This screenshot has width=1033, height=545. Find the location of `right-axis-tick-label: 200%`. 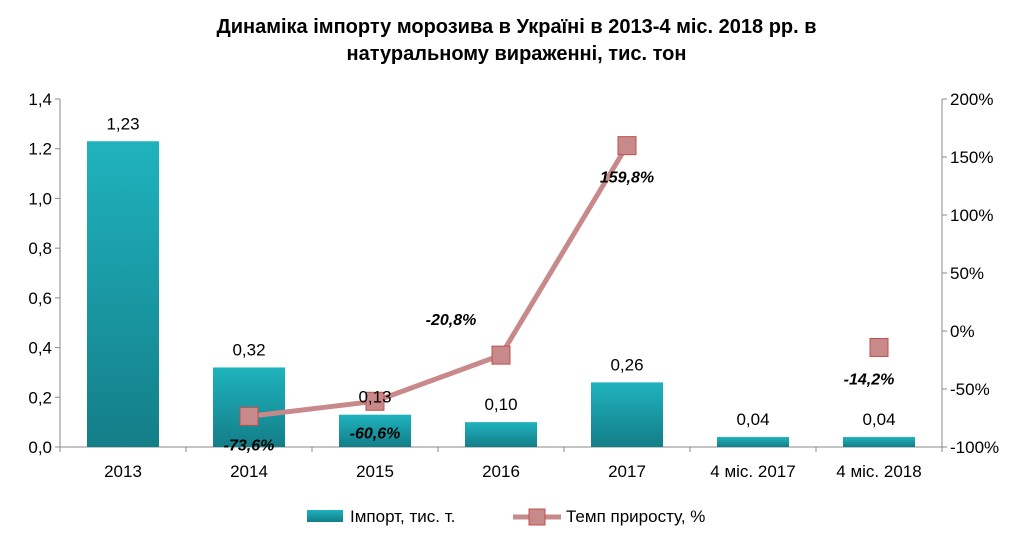

right-axis-tick-label: 200% is located at coordinates (971, 99).